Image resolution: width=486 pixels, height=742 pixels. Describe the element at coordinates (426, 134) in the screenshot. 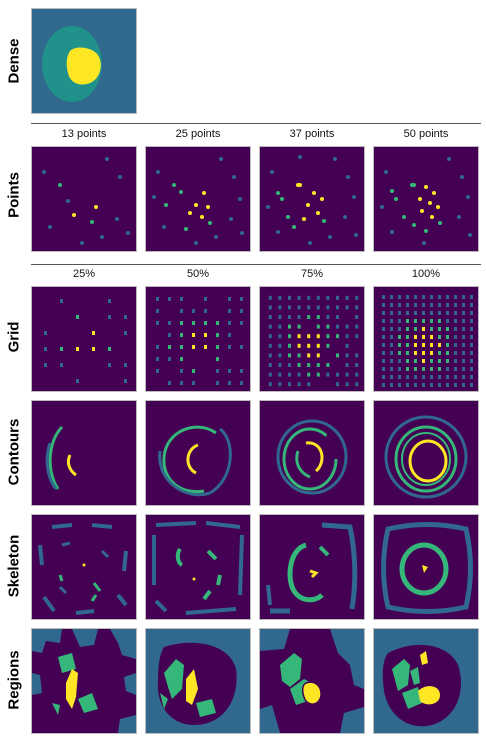

I see `col-label-50-points: 50 points` at that location.